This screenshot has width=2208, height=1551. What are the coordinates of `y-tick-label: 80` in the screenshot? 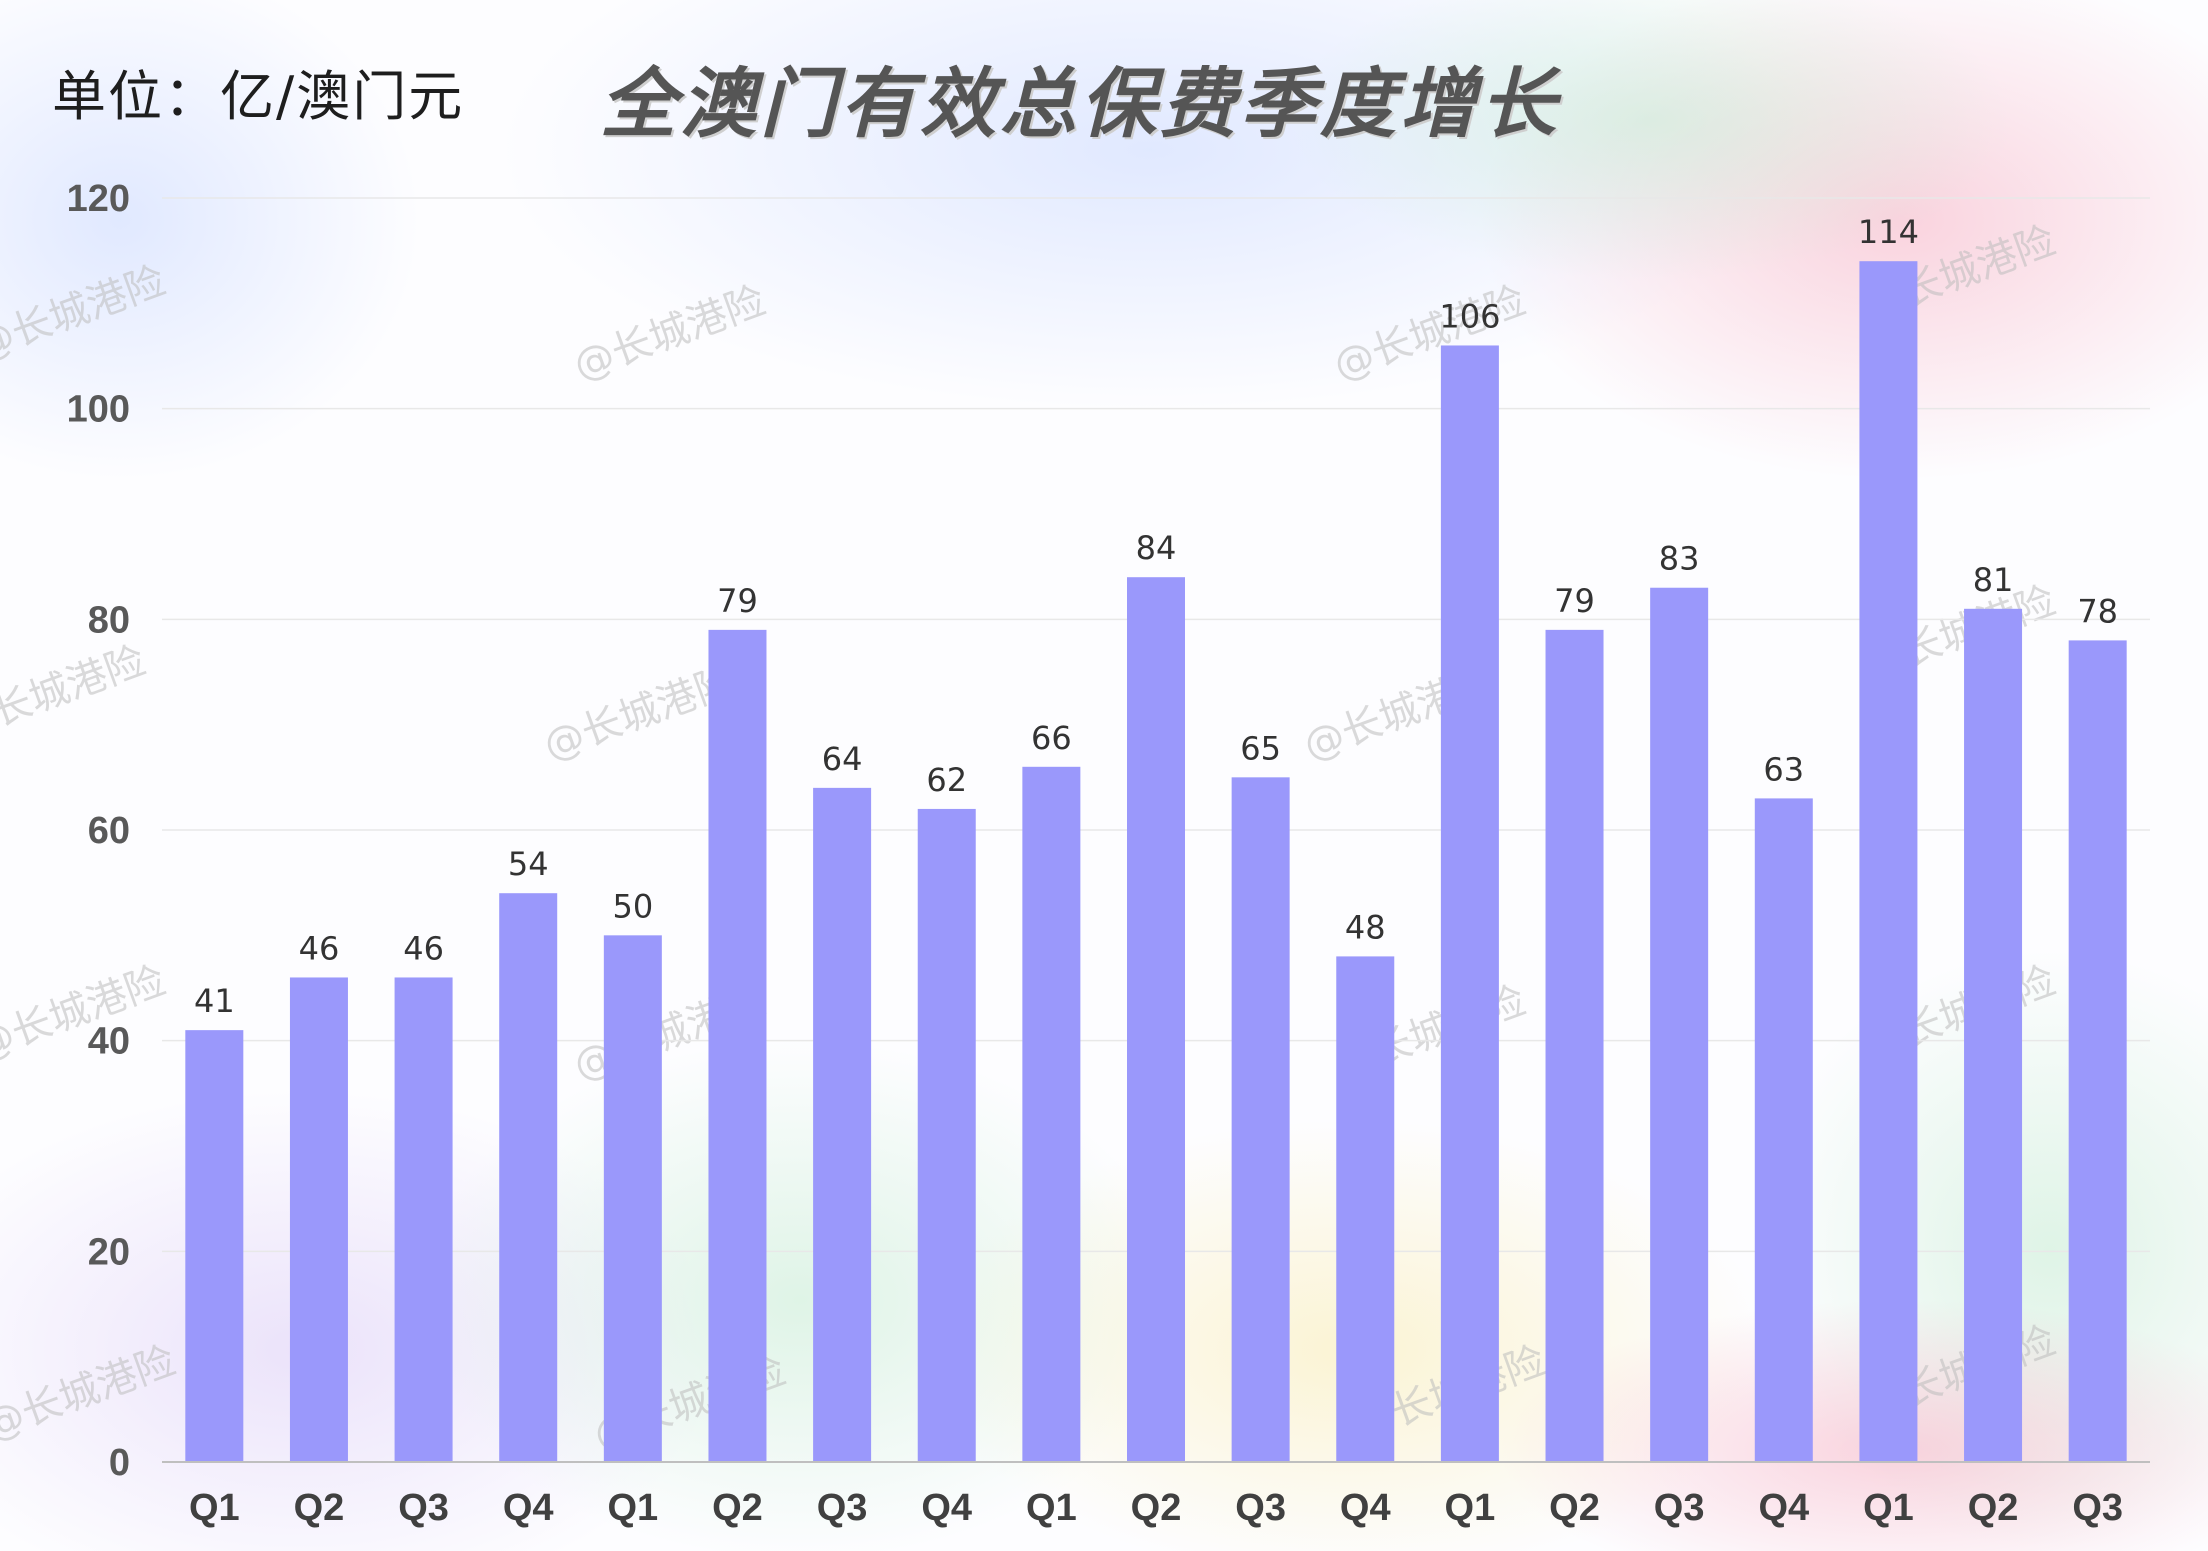 It's located at (109, 620).